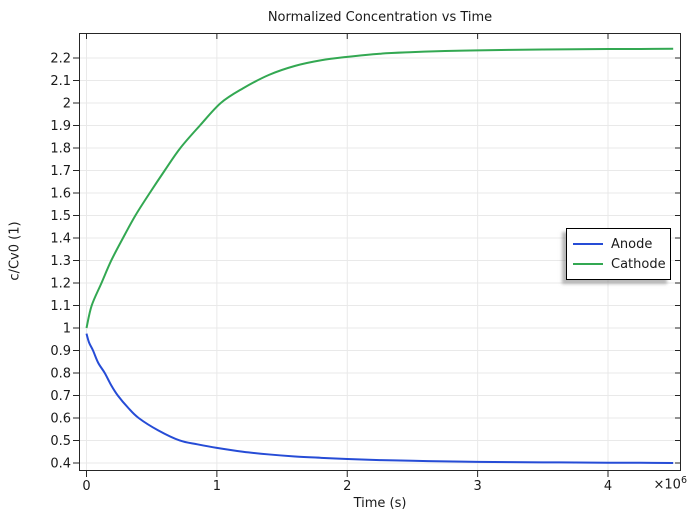 Image resolution: width=690 pixels, height=518 pixels. What do you see at coordinates (217, 486) in the screenshot?
I see `x-tick-label: 1` at bounding box center [217, 486].